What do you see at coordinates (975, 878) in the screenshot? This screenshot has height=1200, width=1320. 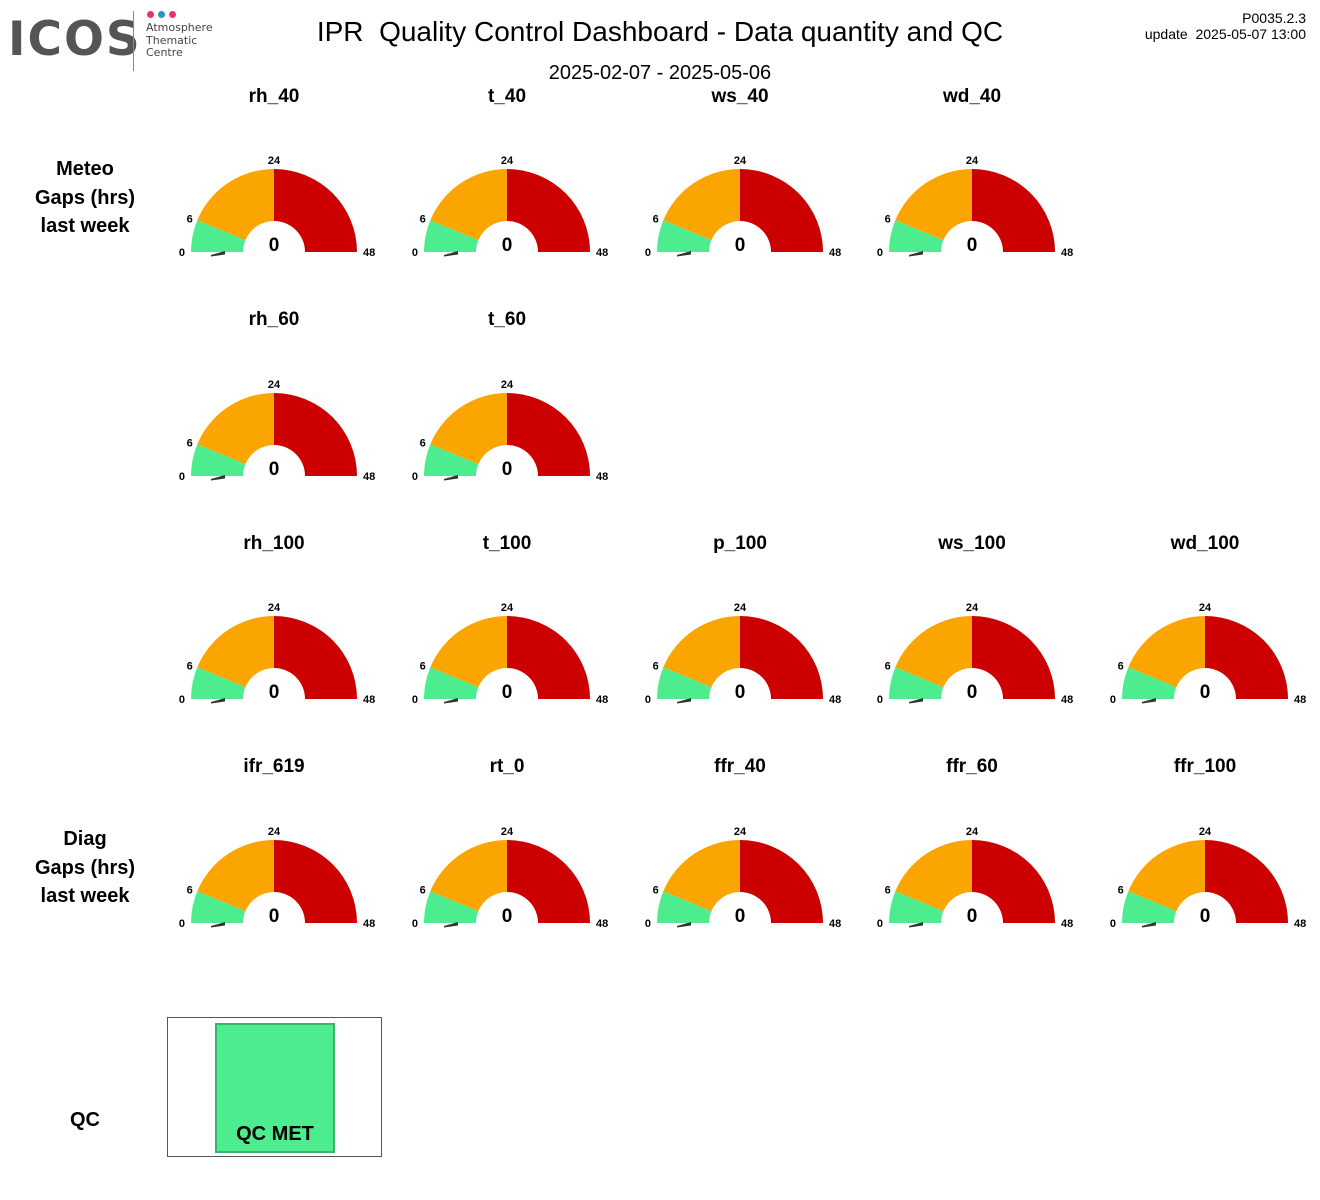 I see `gauge-ffr_60: 0 6 24 48 0` at bounding box center [975, 878].